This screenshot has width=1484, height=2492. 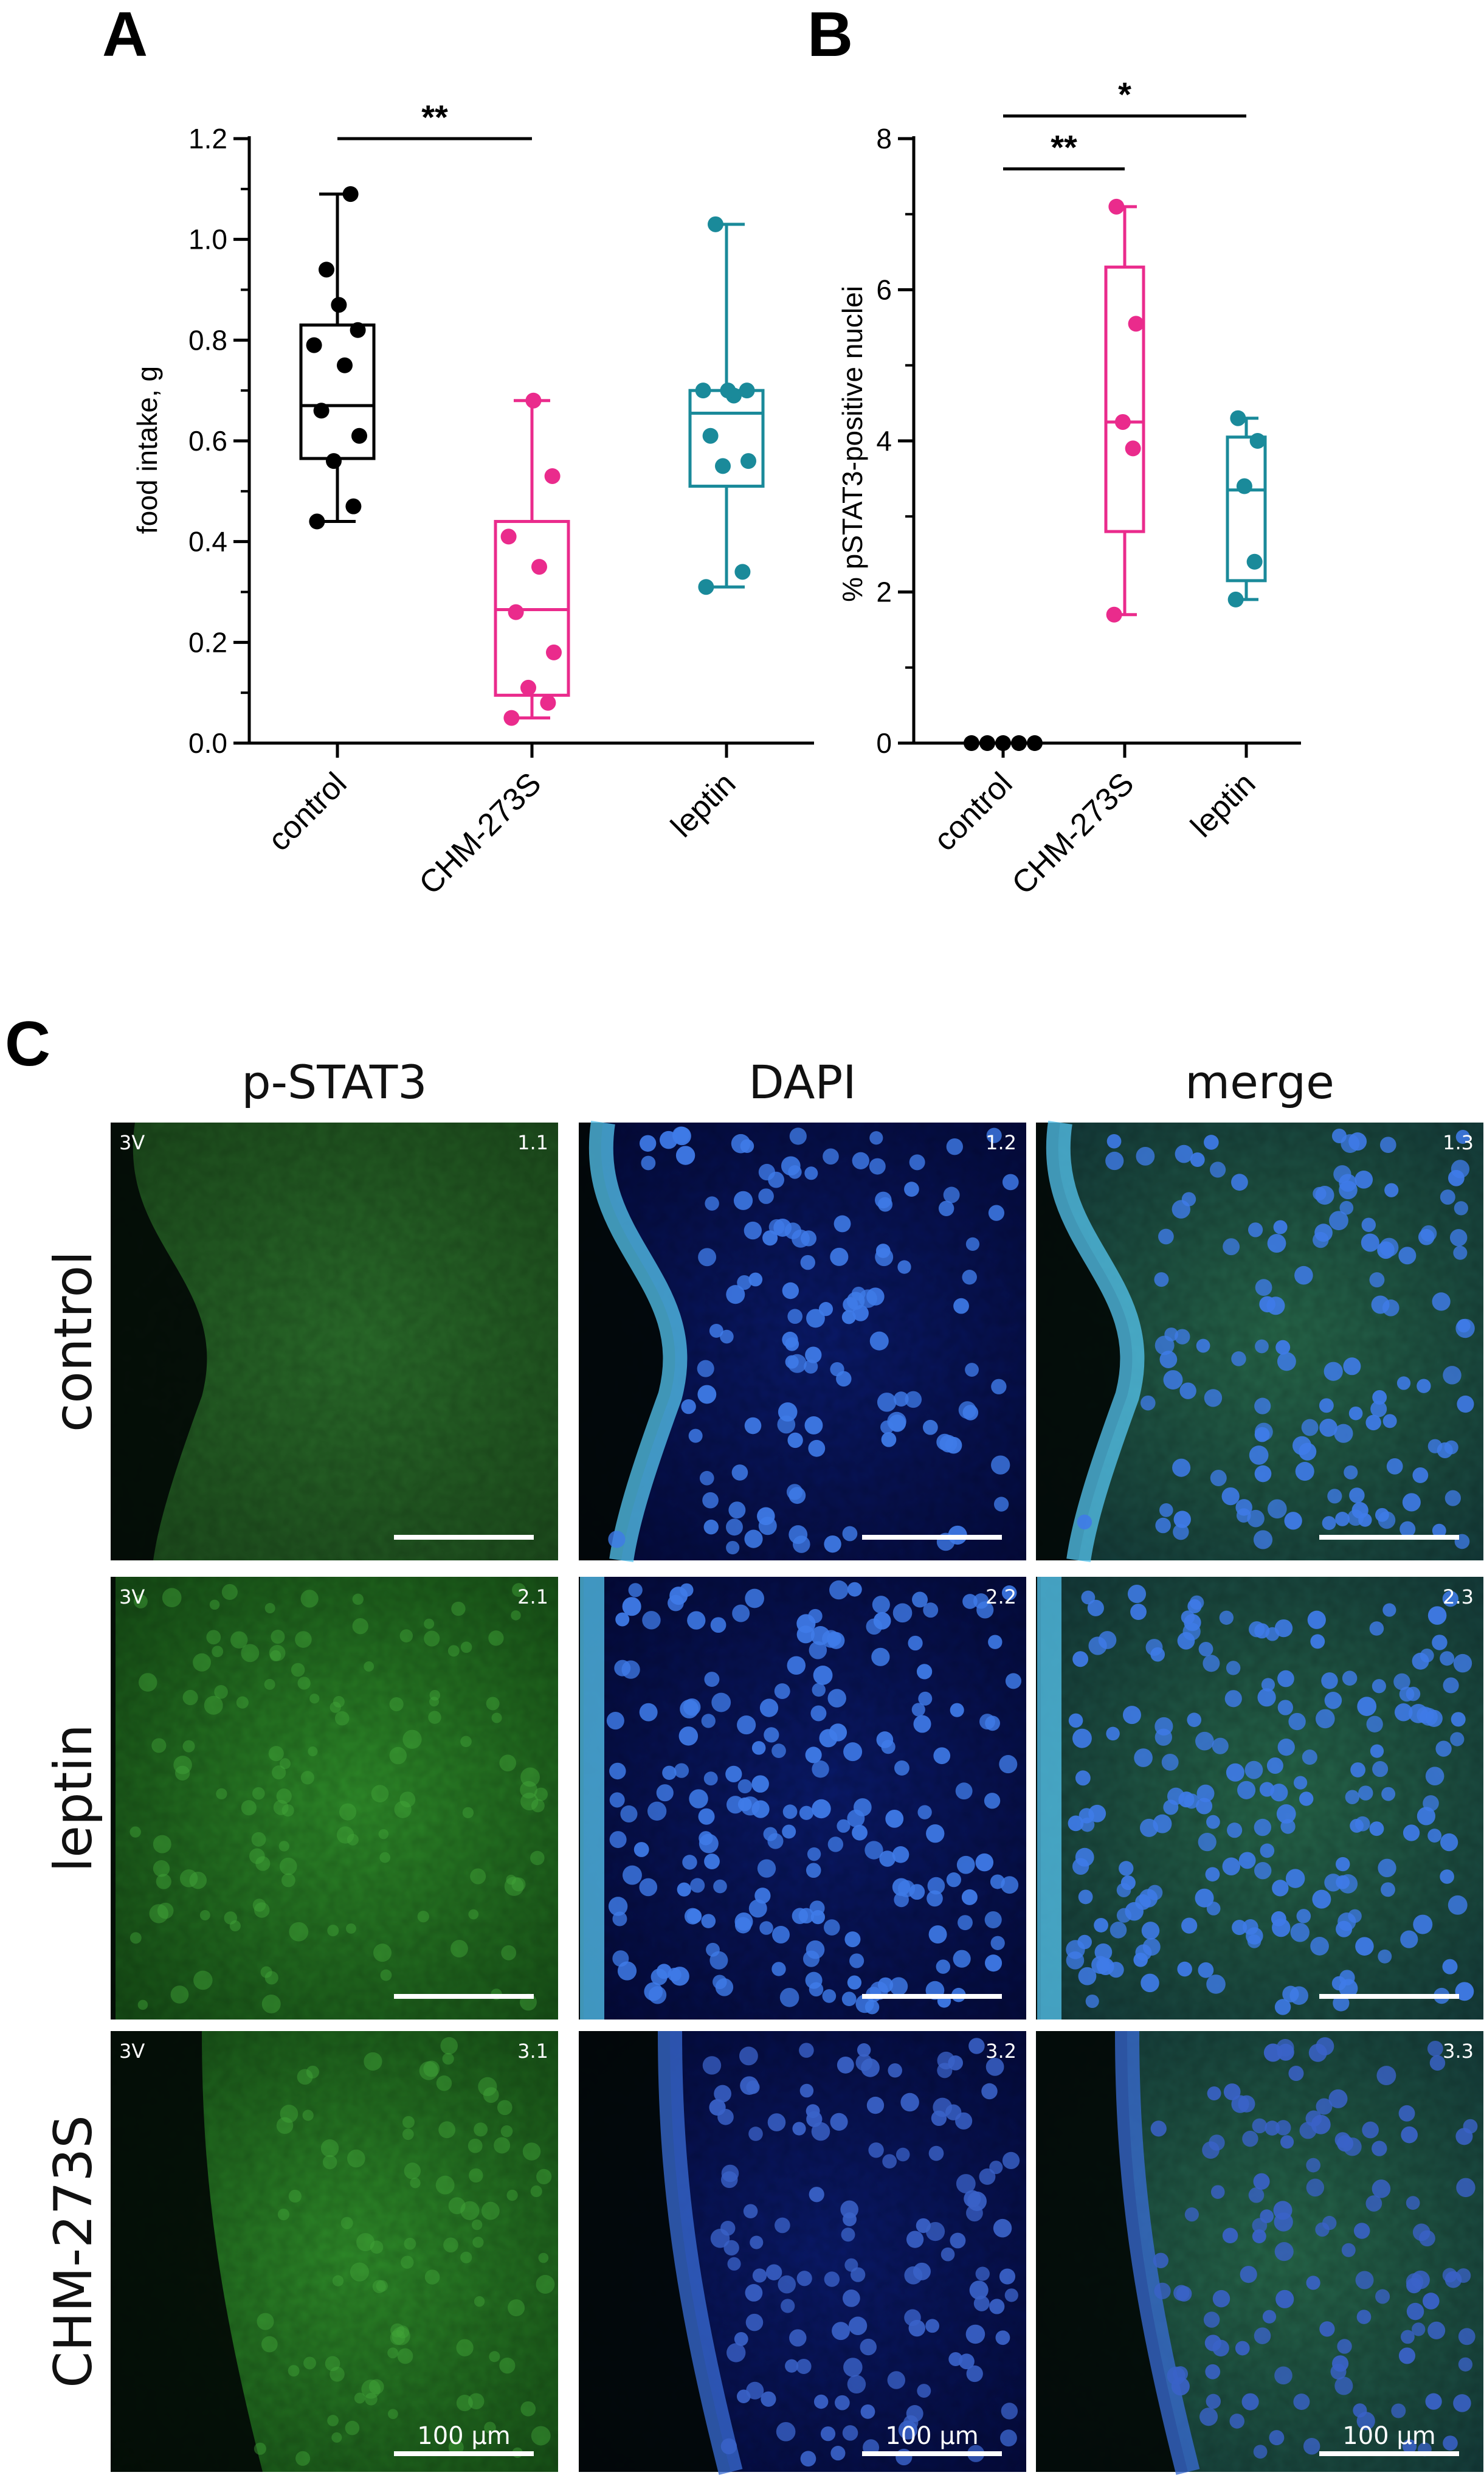 What do you see at coordinates (532, 559) in the screenshot?
I see `box-chm-273s` at bounding box center [532, 559].